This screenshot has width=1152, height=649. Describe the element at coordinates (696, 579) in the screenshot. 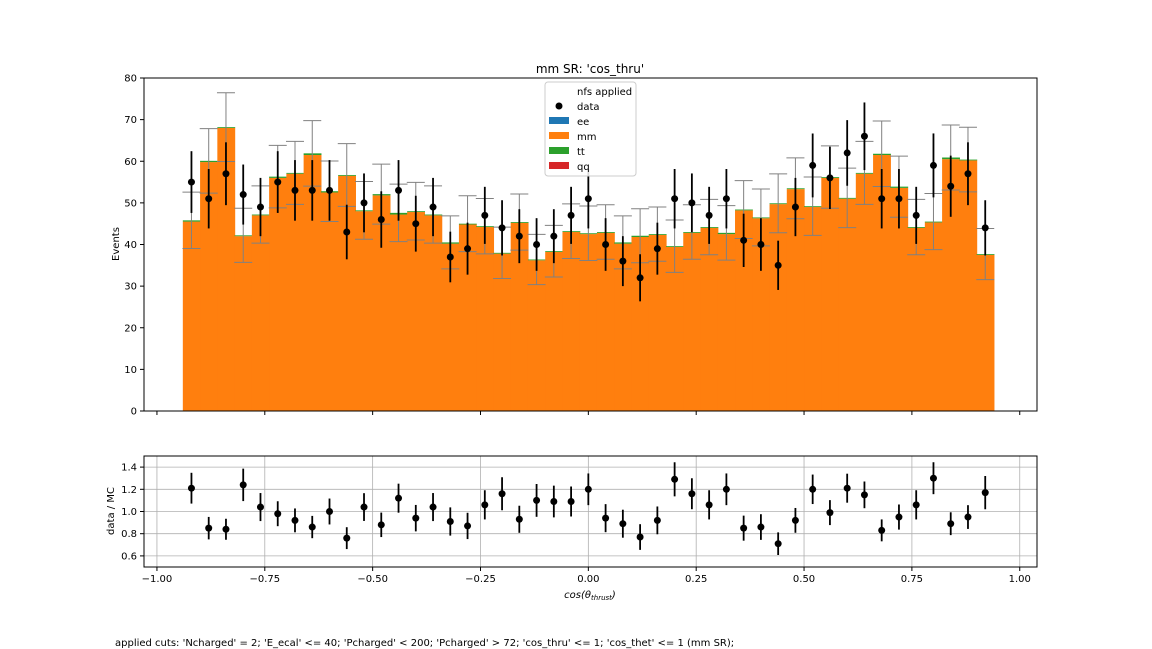

I see `x-tick-label: 0.25` at that location.